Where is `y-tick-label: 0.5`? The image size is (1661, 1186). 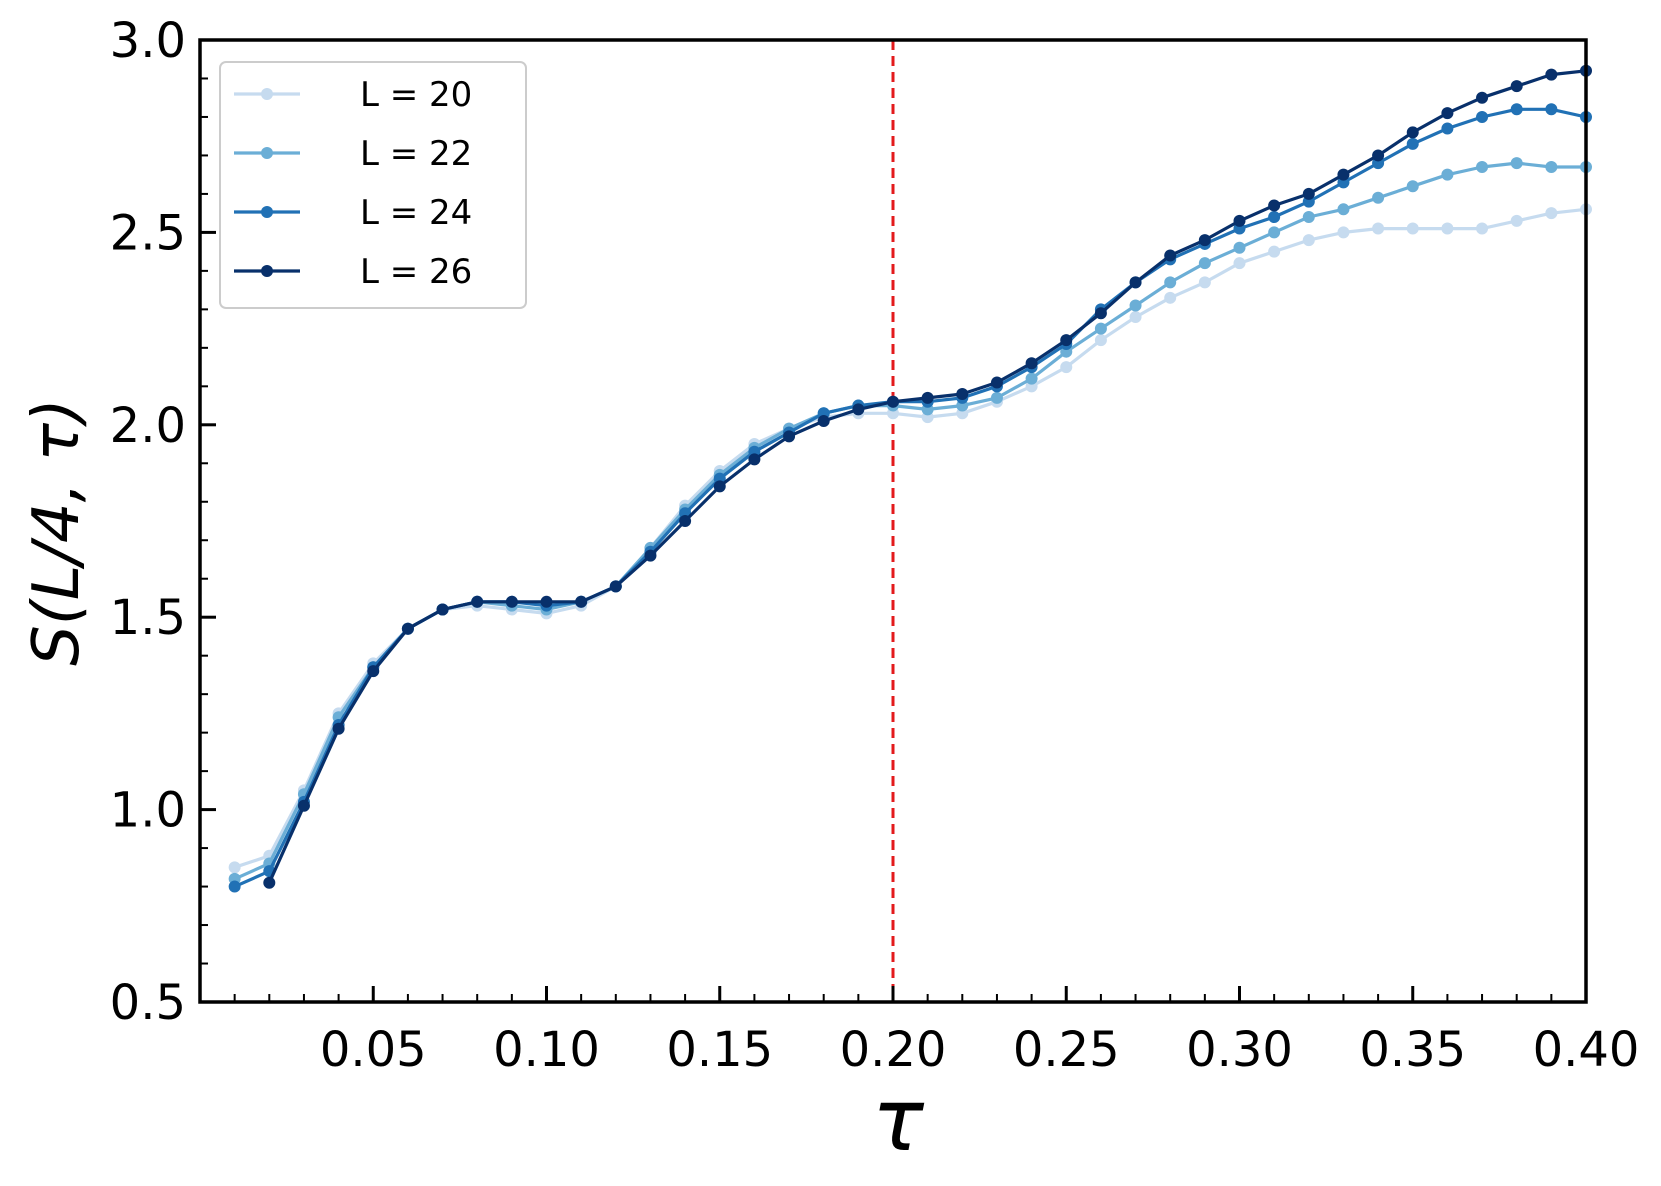 y-tick-label: 0.5 is located at coordinates (148, 1003).